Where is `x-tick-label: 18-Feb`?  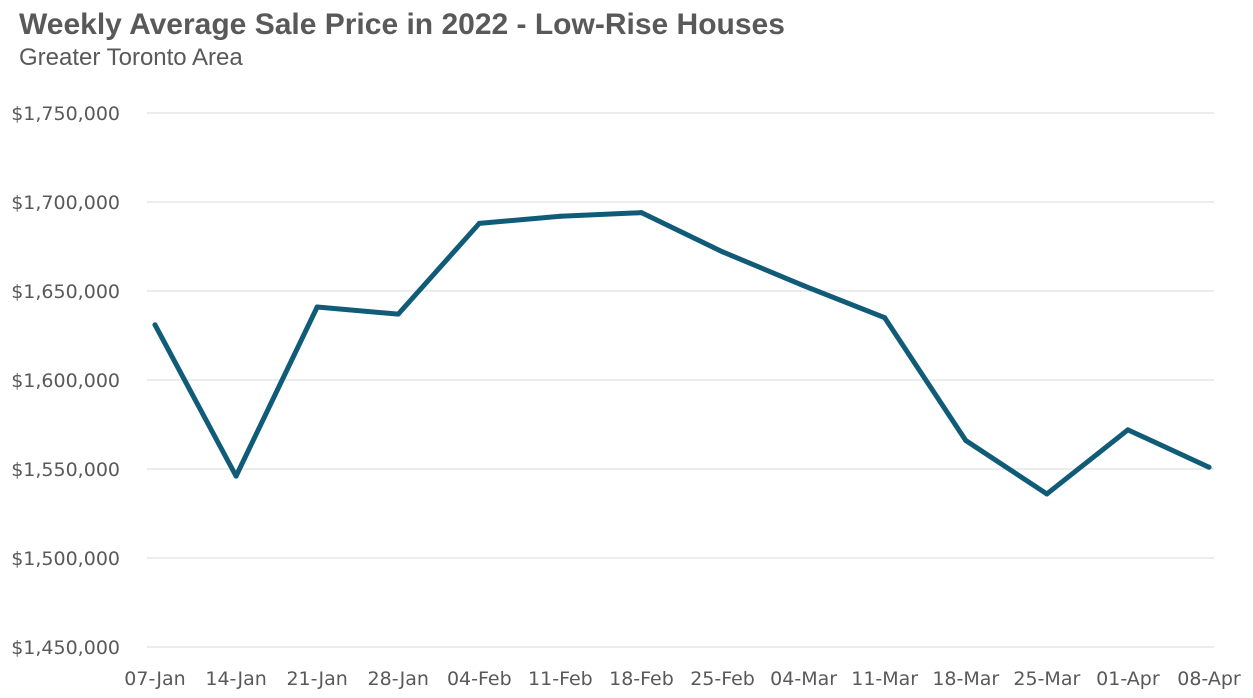
x-tick-label: 18-Feb is located at coordinates (641, 679).